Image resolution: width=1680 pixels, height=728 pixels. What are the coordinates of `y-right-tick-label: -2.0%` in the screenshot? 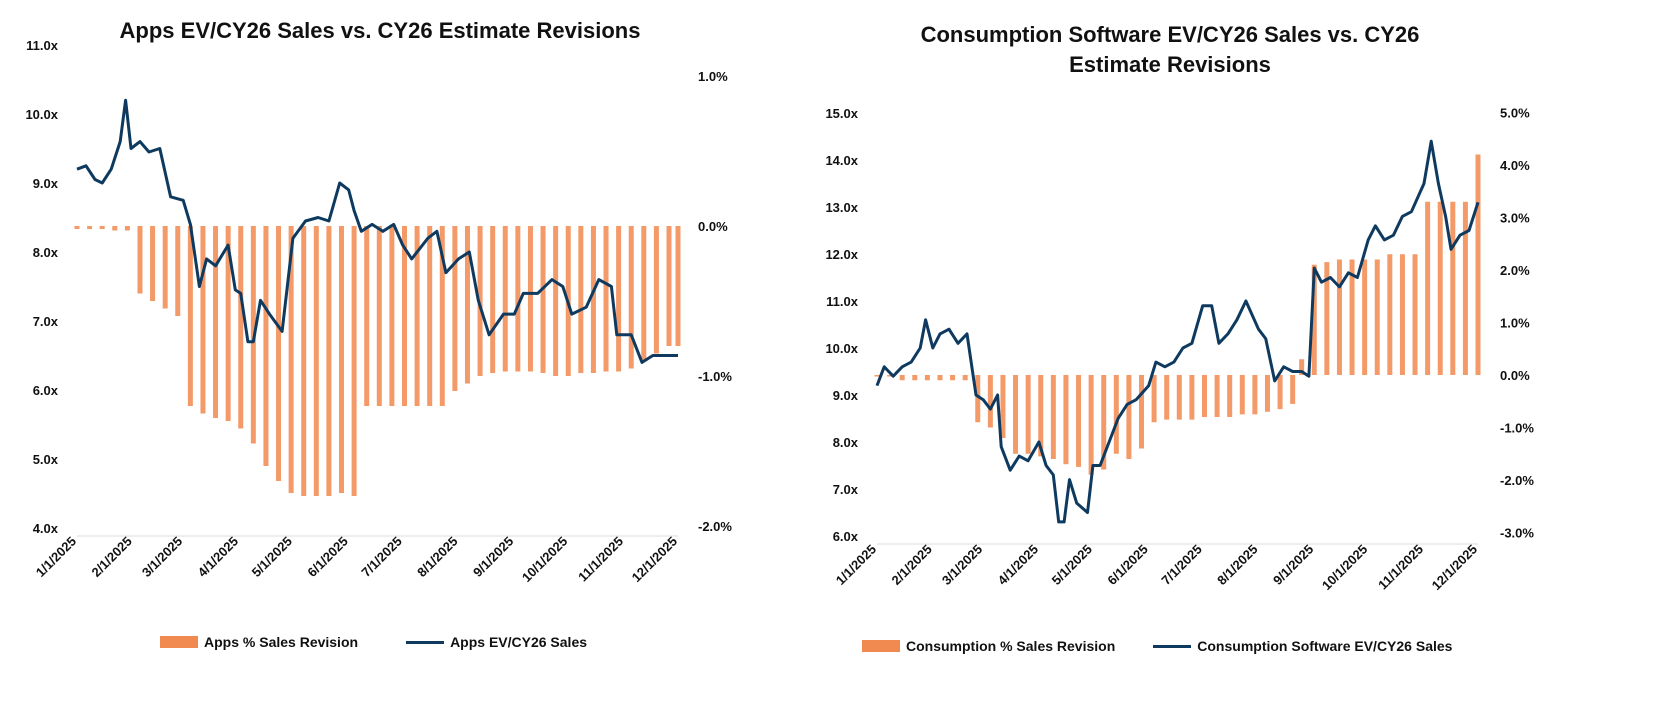 It's located at (1517, 480).